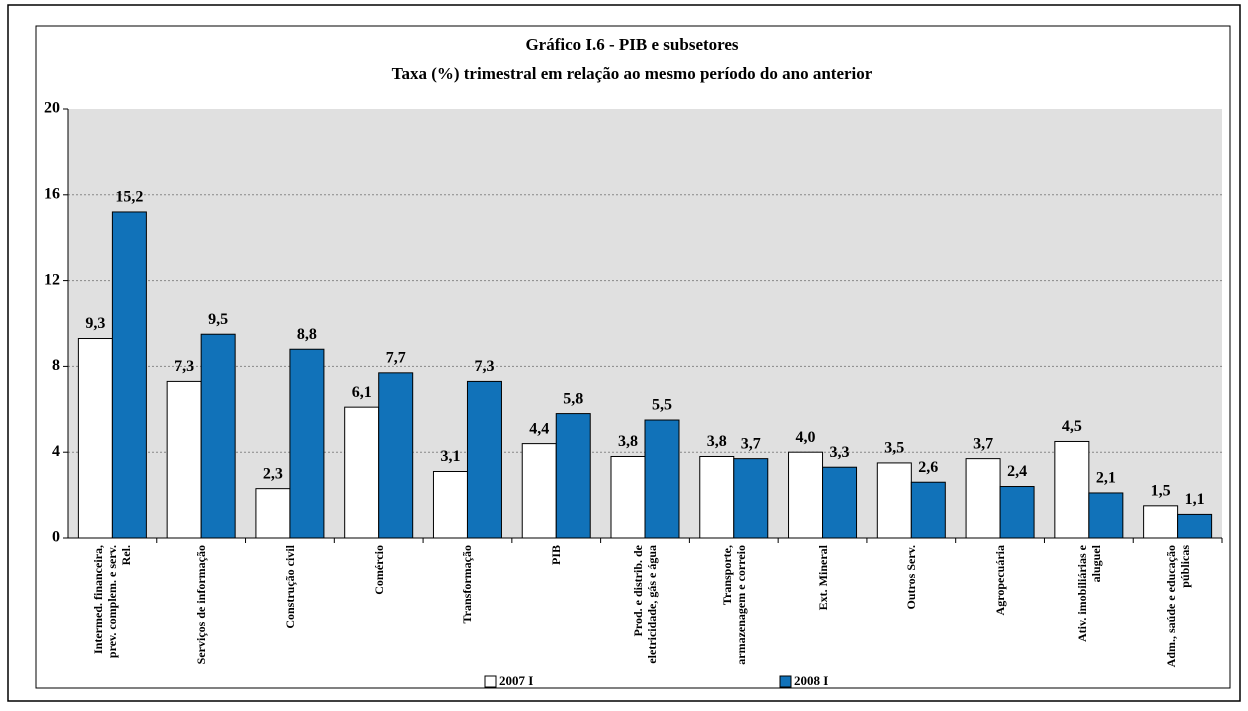 The height and width of the screenshot is (711, 1248). Describe the element at coordinates (733, 605) in the screenshot. I see `x-tick-label: Transporte, armazenagem e correio` at that location.